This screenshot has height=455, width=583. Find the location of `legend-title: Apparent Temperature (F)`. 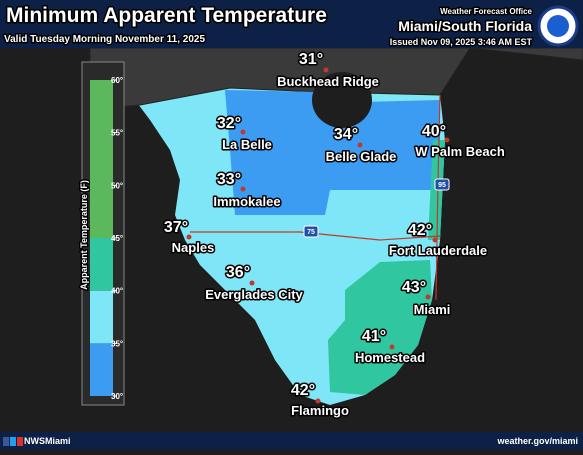

legend-title: Apparent Temperature (F) is located at coordinates (84, 235).